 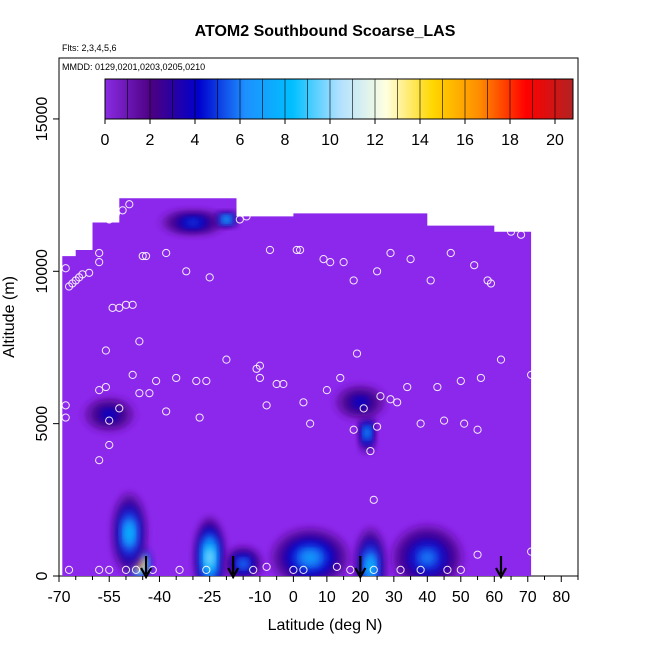 What do you see at coordinates (528, 597) in the screenshot?
I see `x-tick-label: 70` at bounding box center [528, 597].